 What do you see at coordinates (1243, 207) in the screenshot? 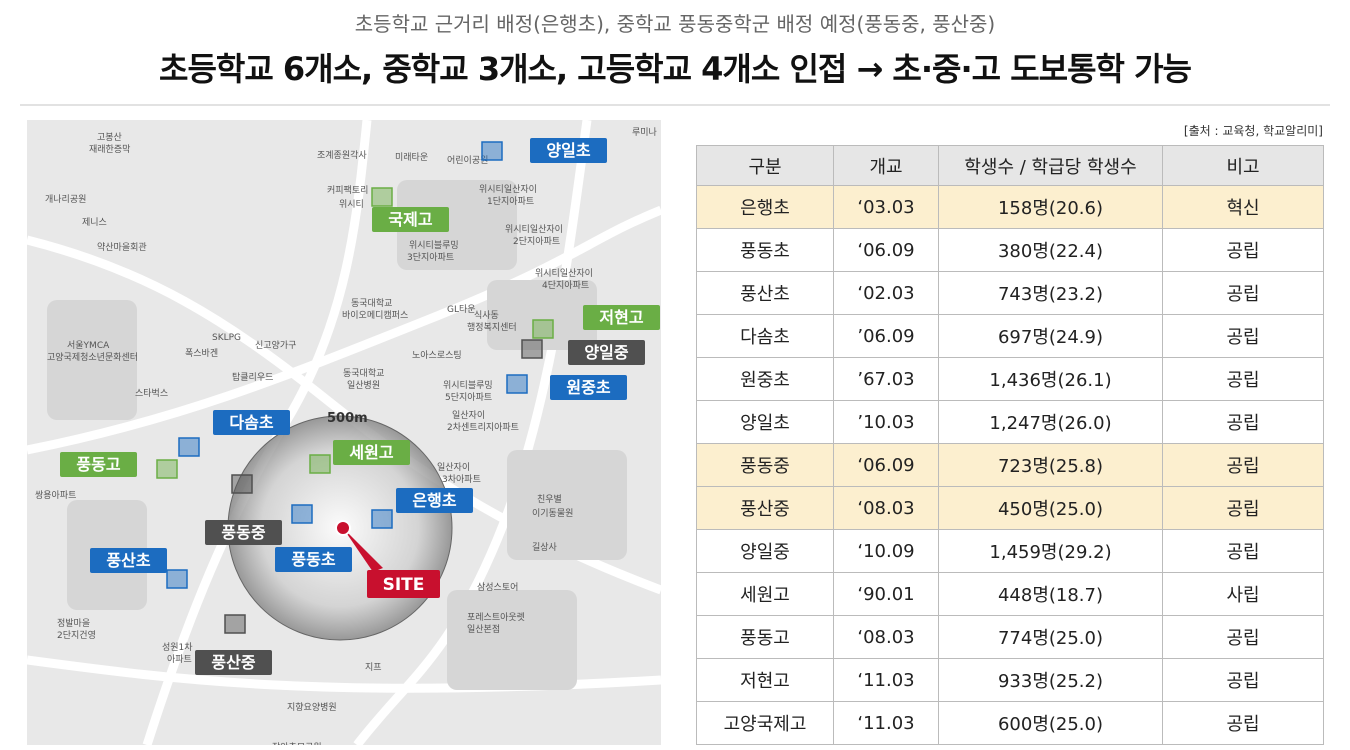
I see `table-cell: 혁신` at bounding box center [1243, 207].